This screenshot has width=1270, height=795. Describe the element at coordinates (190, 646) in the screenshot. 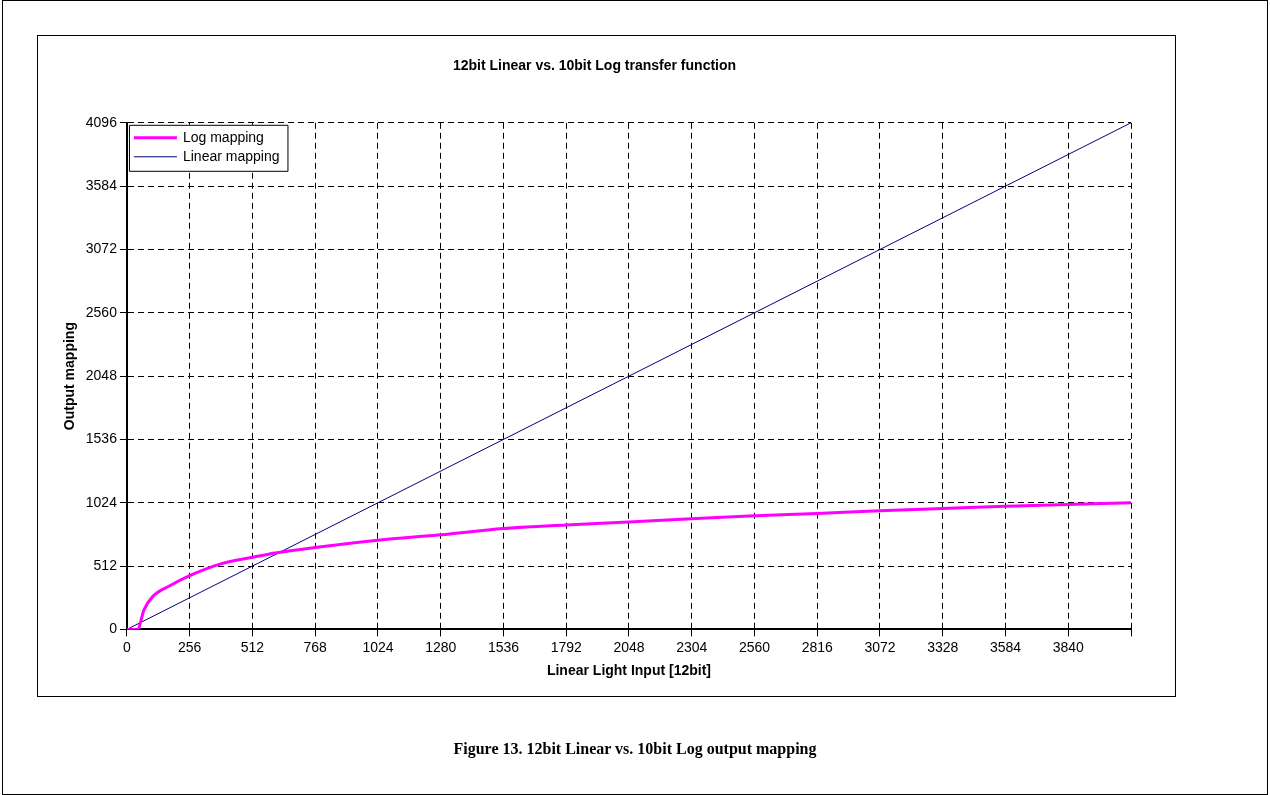

I see `x-tick-label: 256` at that location.